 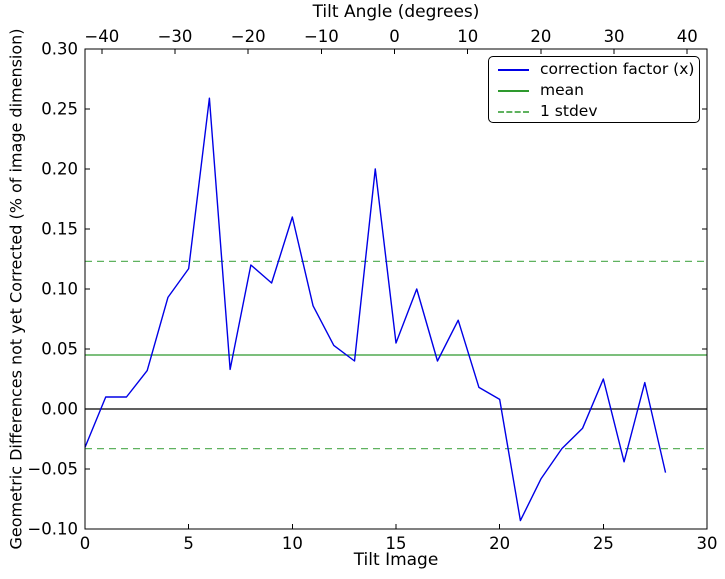 What do you see at coordinates (540, 36) in the screenshot?
I see `top-tick-label: 20` at bounding box center [540, 36].